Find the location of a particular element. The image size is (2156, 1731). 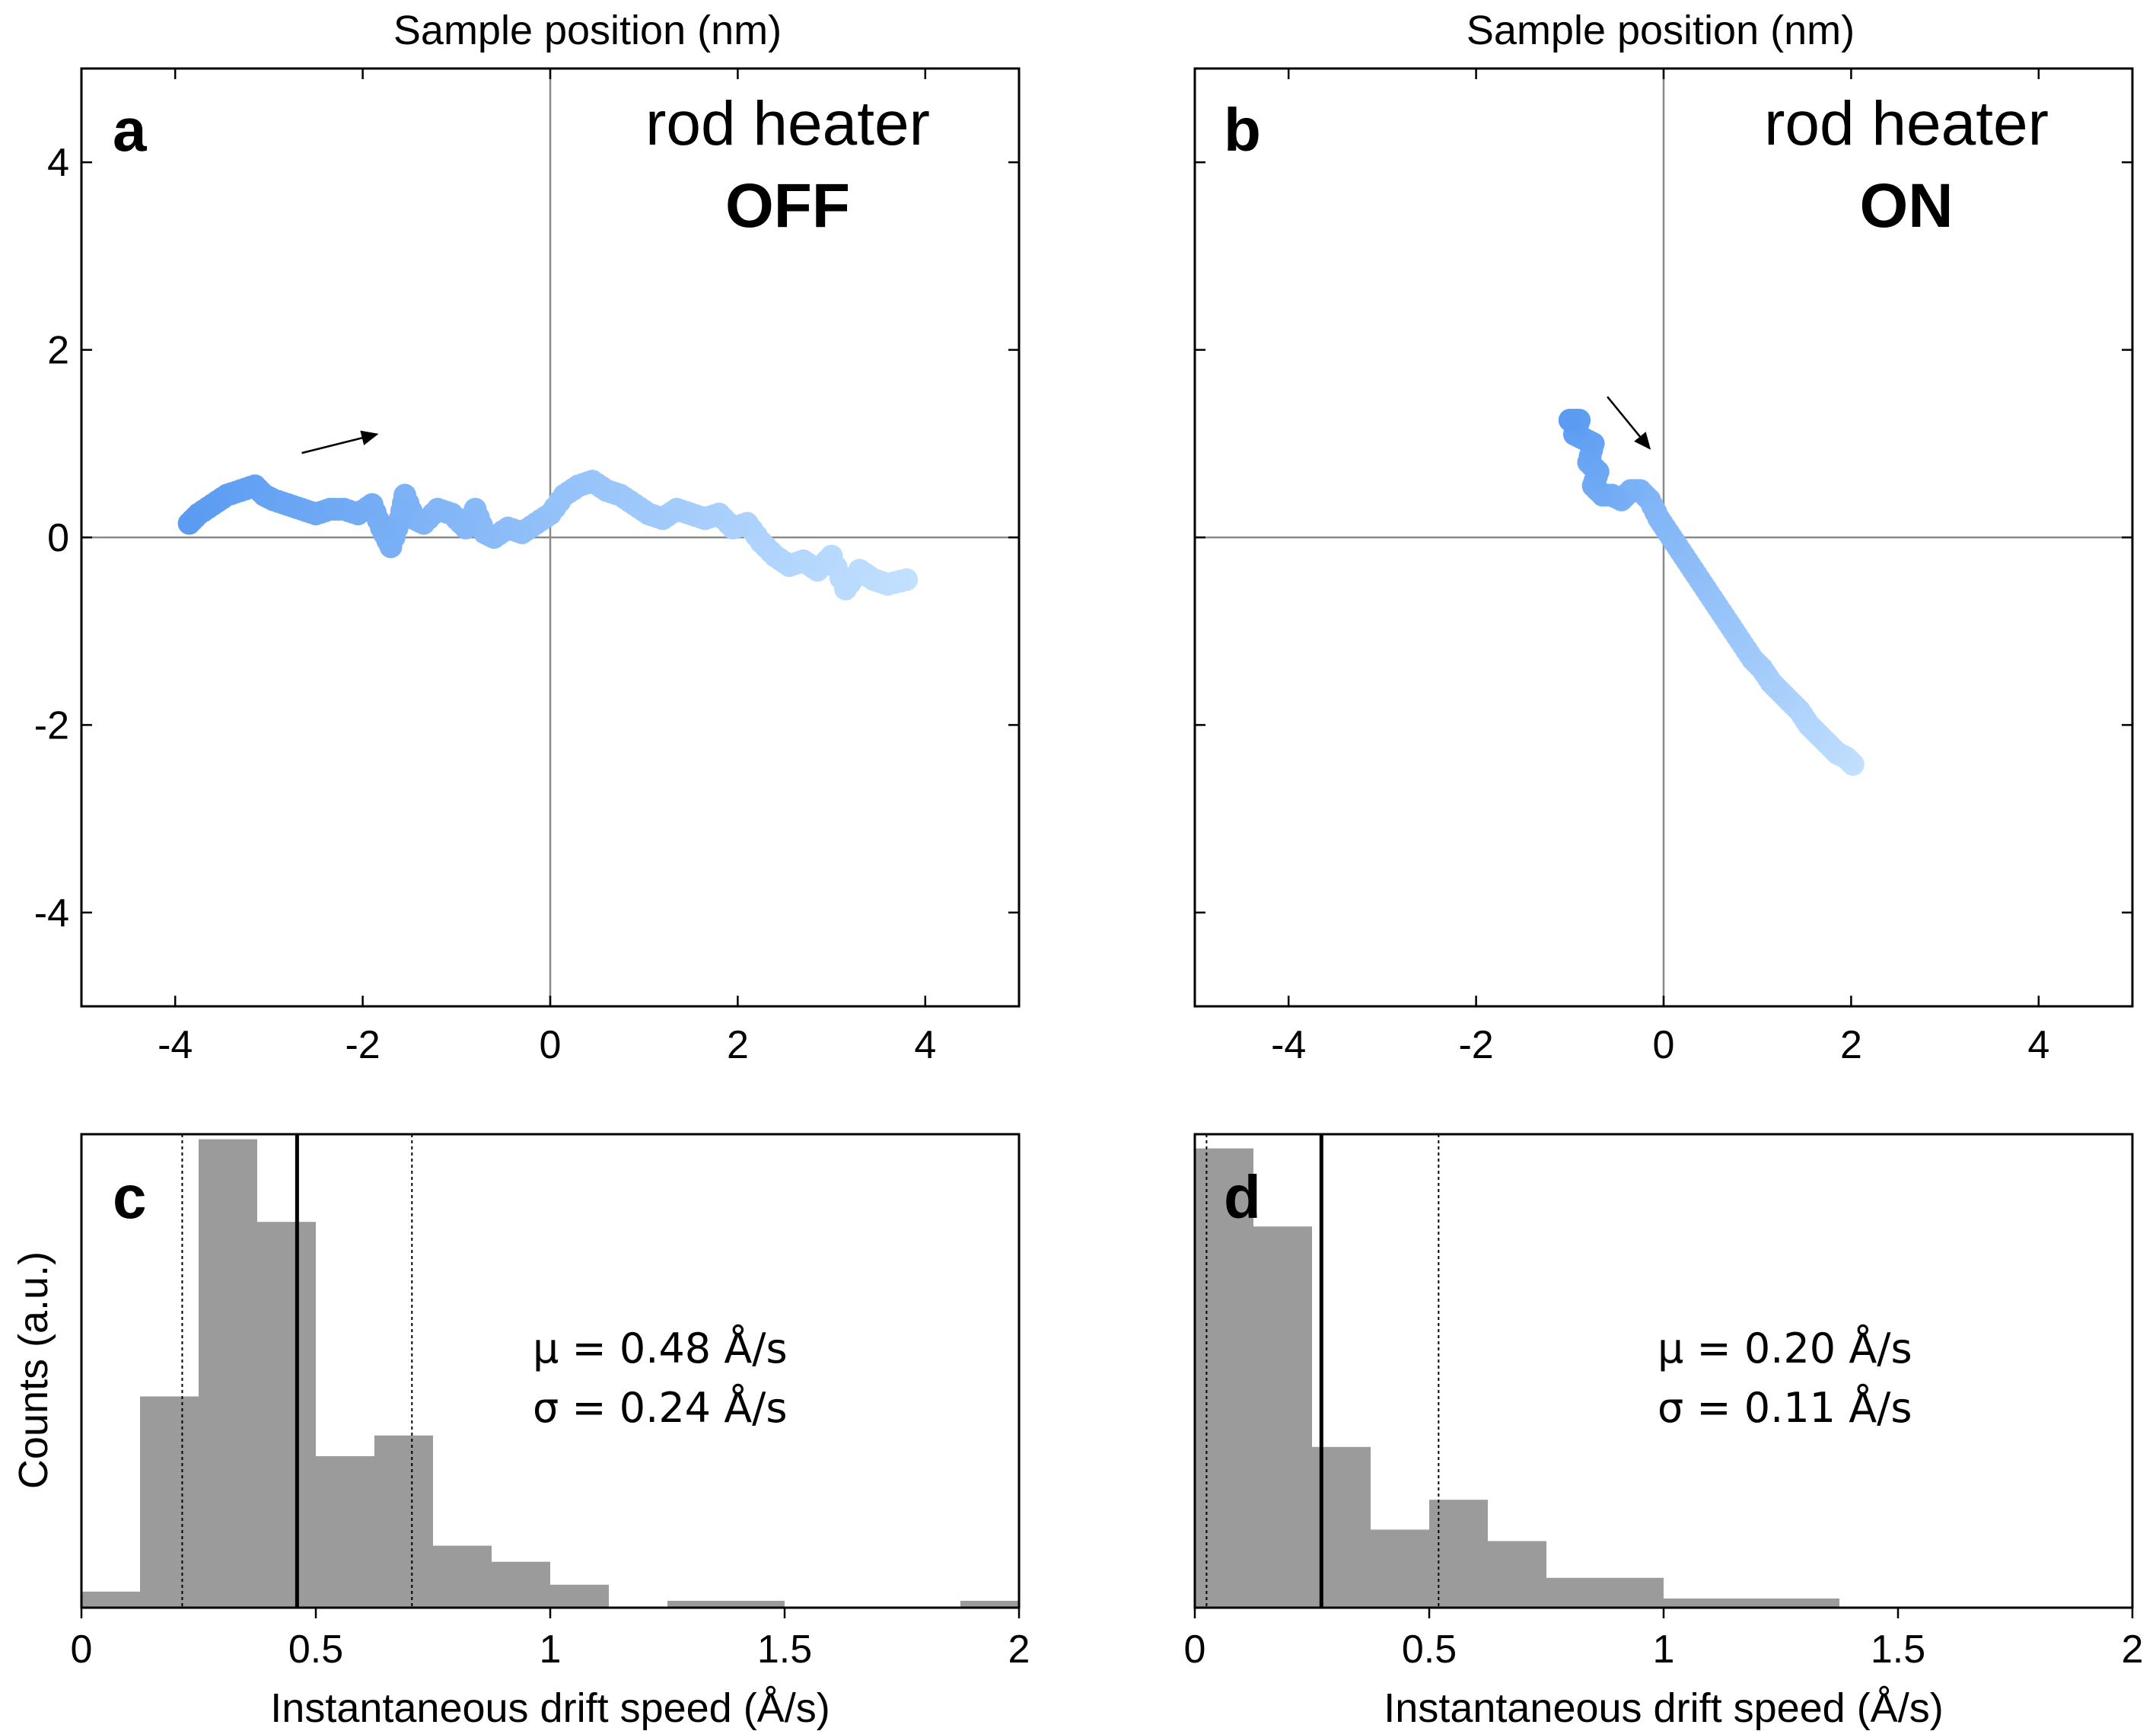

shared-ylabel: Counts (a.u.) is located at coordinates (34, 1370).